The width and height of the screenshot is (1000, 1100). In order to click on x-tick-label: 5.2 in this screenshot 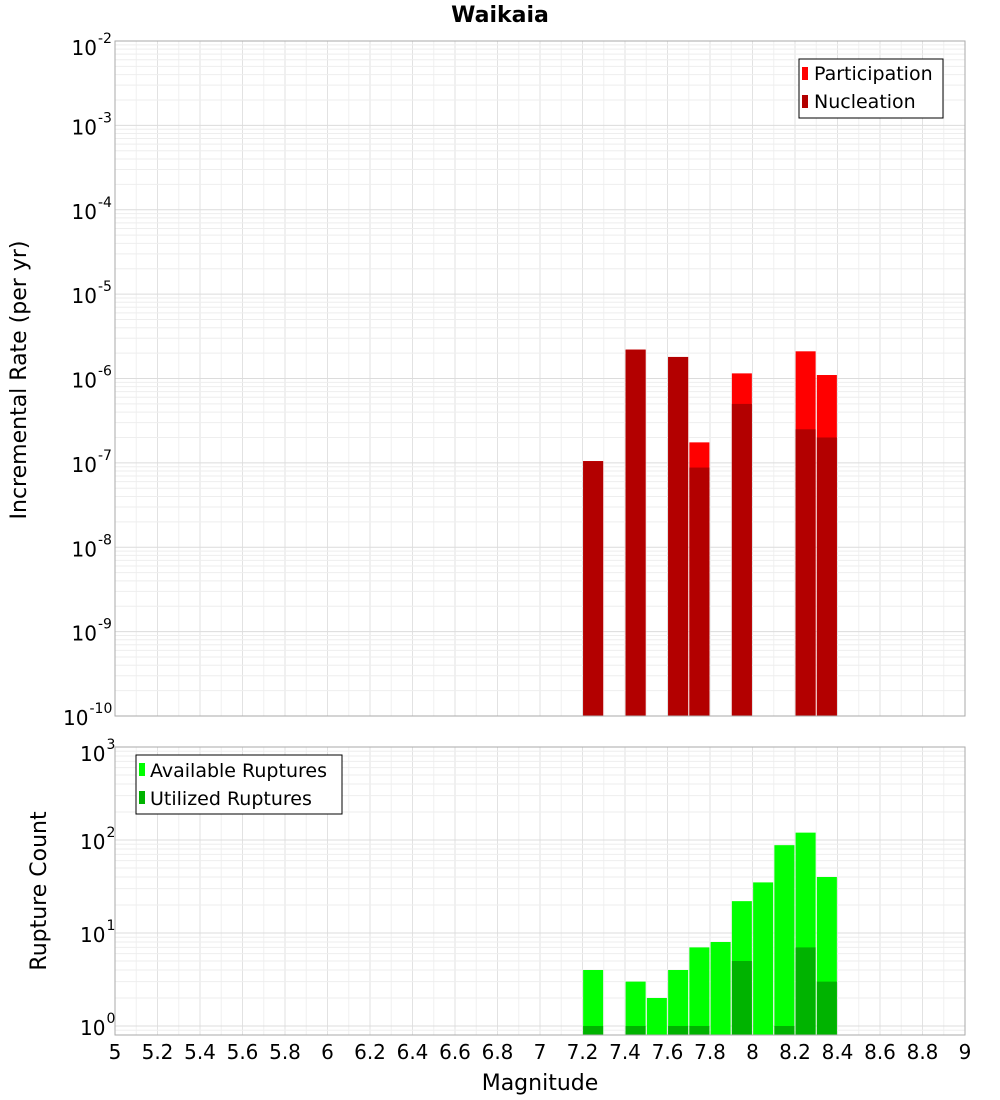, I will do `click(158, 1052)`.